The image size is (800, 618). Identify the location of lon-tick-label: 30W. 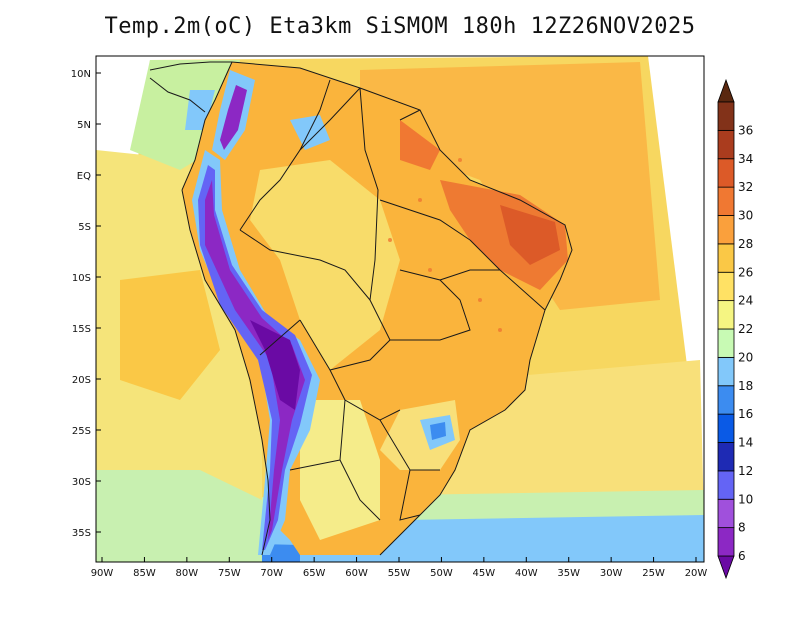
(611, 573).